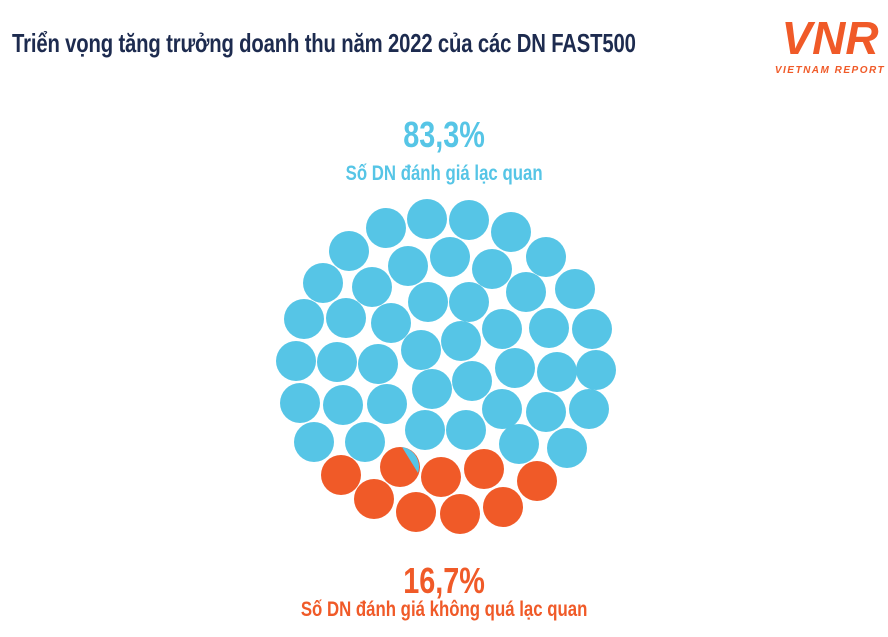  I want to click on positive-label: Số DN đánh giá lạc quan, so click(444, 174).